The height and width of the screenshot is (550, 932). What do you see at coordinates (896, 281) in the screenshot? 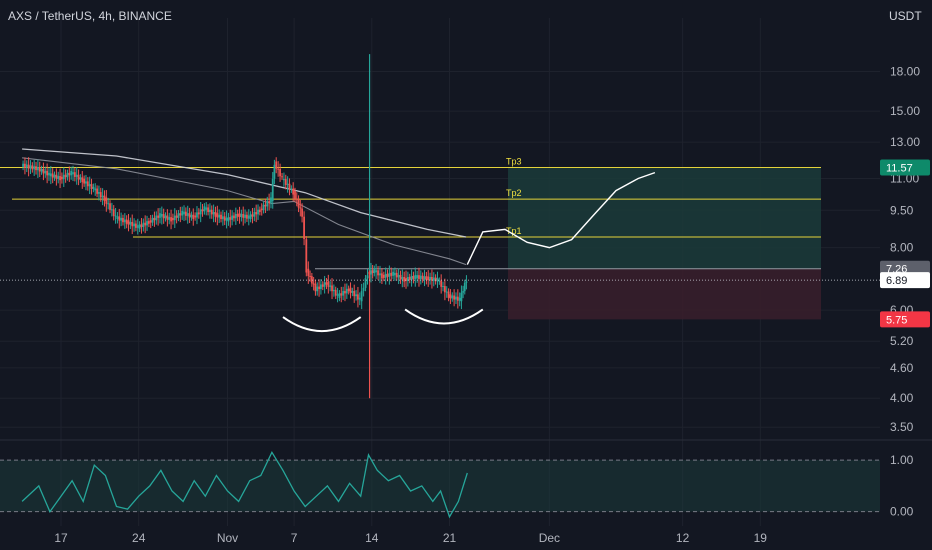
I see `last-price-badge-text: 6.89` at bounding box center [896, 281].